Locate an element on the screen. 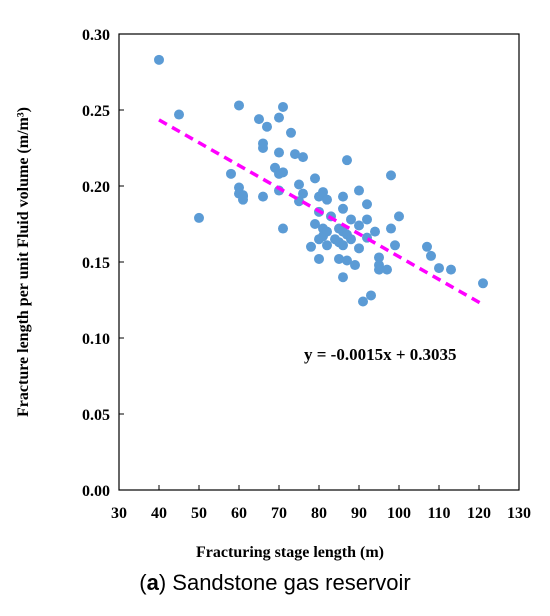 The width and height of the screenshot is (550, 616). x-tick-label: 120 is located at coordinates (479, 513).